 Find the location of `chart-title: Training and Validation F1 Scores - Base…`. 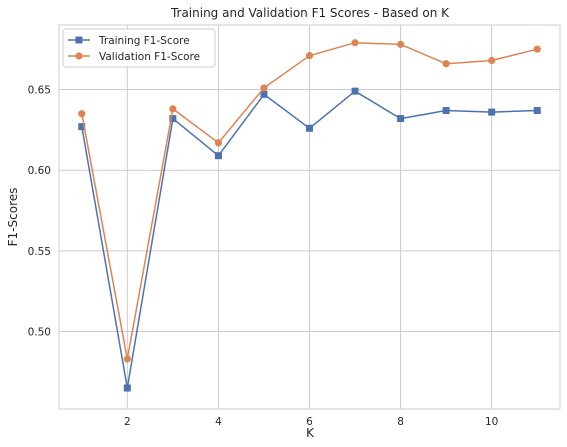

chart-title: Training and Validation F1 Scores - Base… is located at coordinates (310, 13).